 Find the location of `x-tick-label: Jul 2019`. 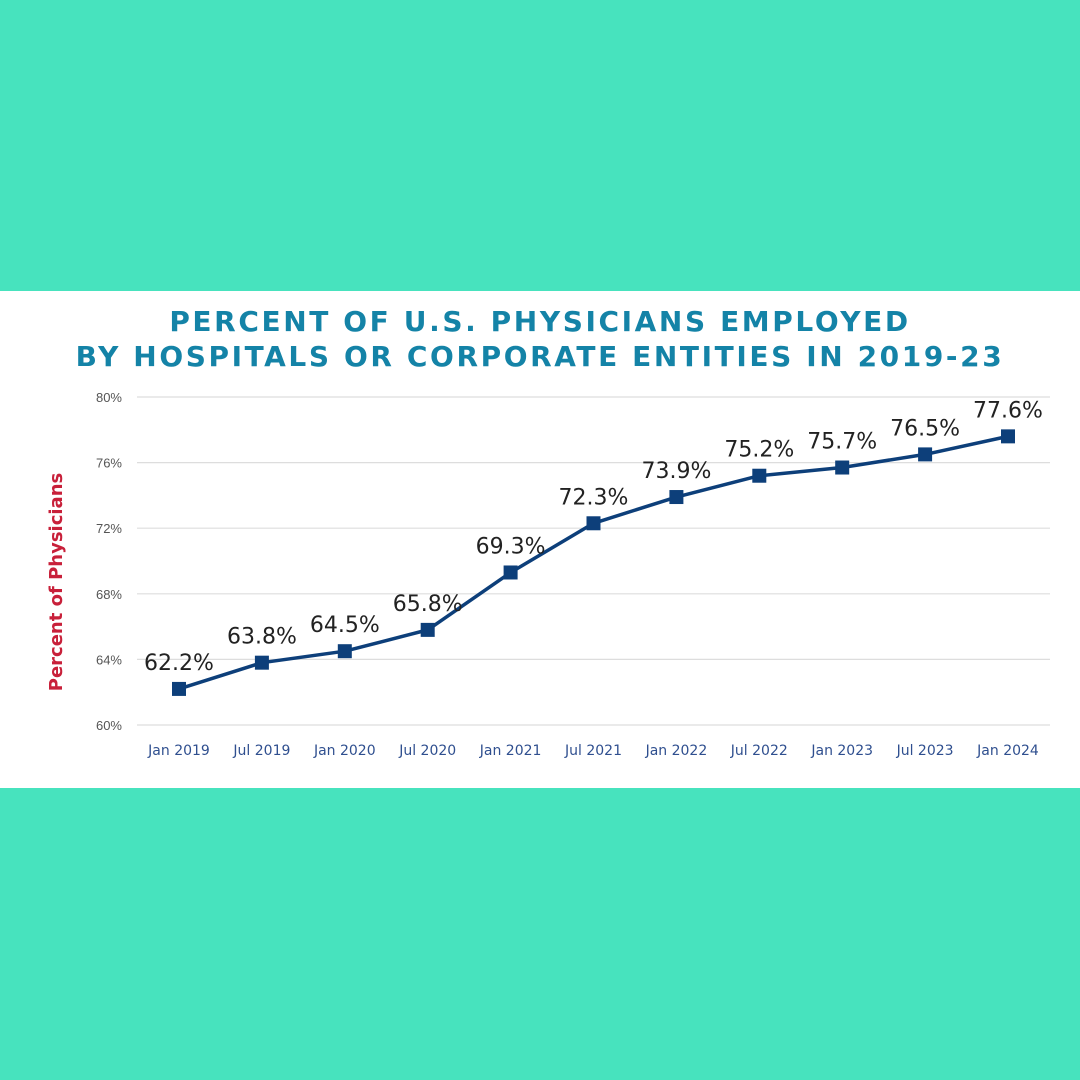

x-tick-label: Jul 2019 is located at coordinates (261, 751).